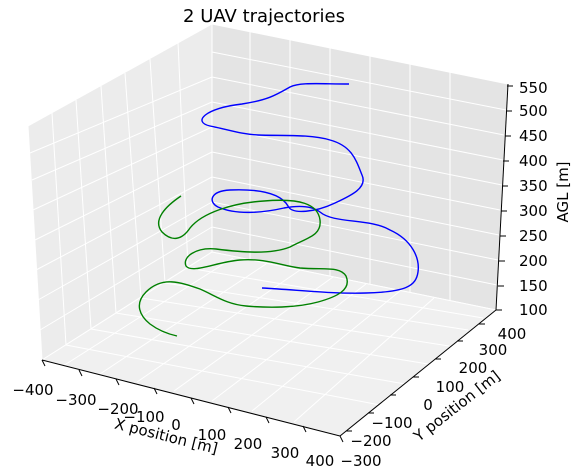 Image resolution: width=580 pixels, height=468 pixels. Describe the element at coordinates (248, 444) in the screenshot. I see `x-tick-label: 200` at that location.